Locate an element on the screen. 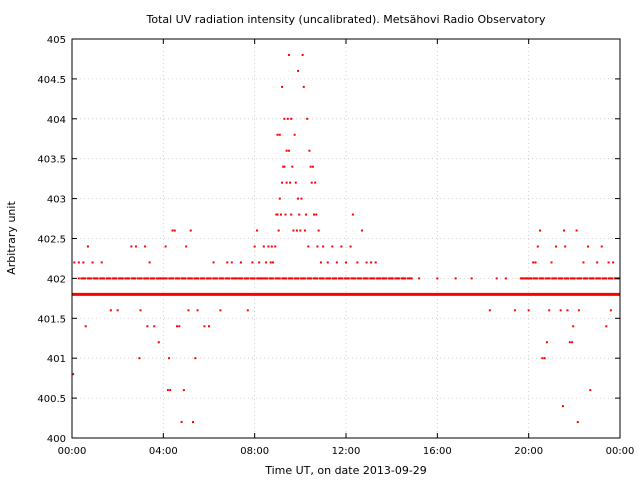 The image size is (640, 480). y-axis-label: Arbitrary unit is located at coordinates (11, 238).